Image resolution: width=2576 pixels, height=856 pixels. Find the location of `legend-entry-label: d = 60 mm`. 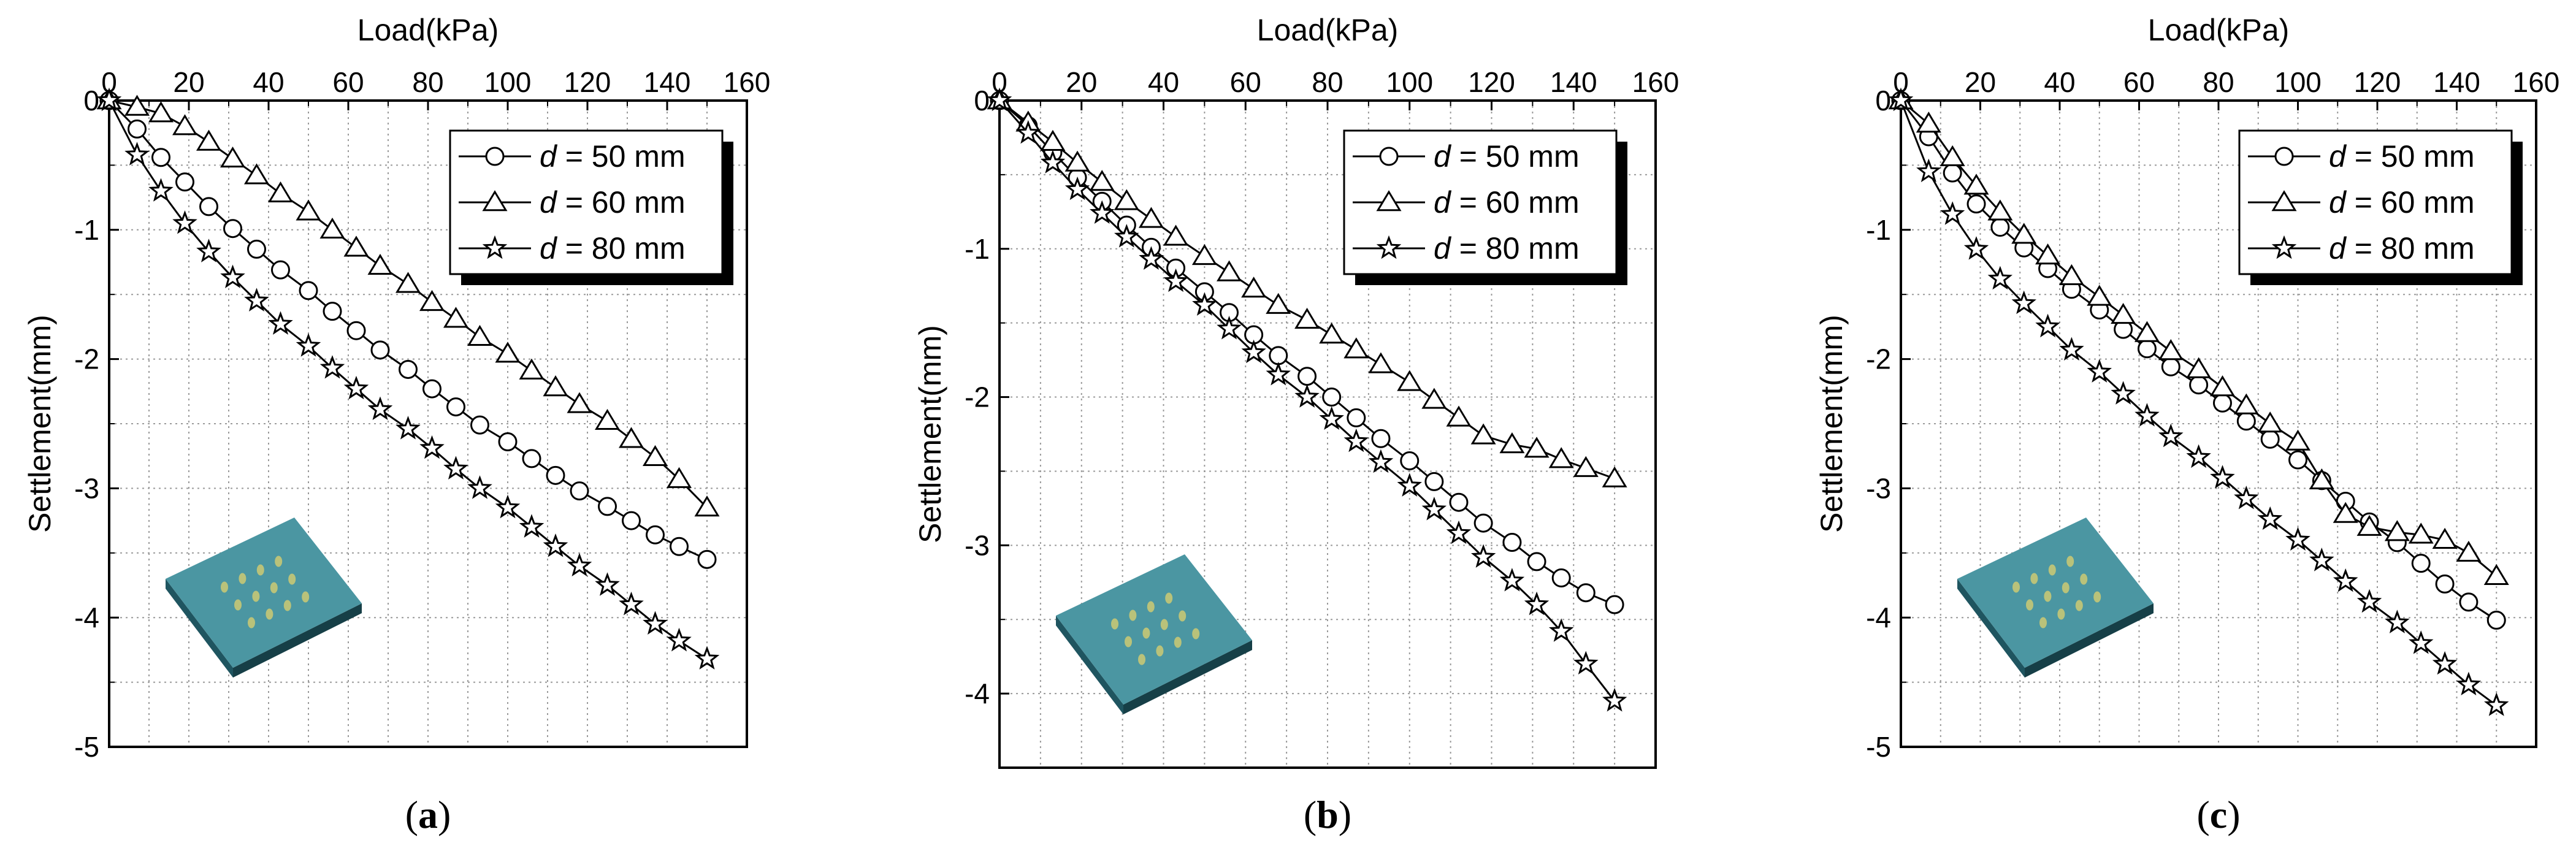

legend-entry-label: d = 60 mm is located at coordinates (2402, 202).